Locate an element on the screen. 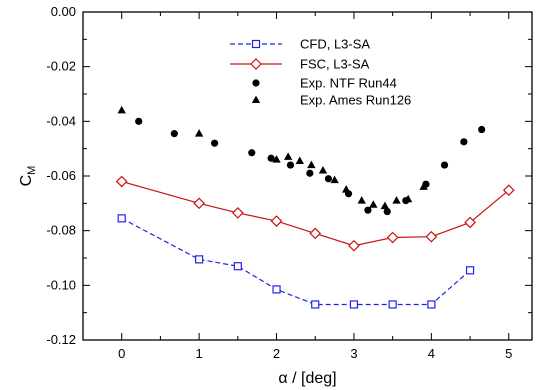 Image resolution: width=544 pixels, height=390 pixels. y-tick-label: 0.00 is located at coordinates (63, 11).